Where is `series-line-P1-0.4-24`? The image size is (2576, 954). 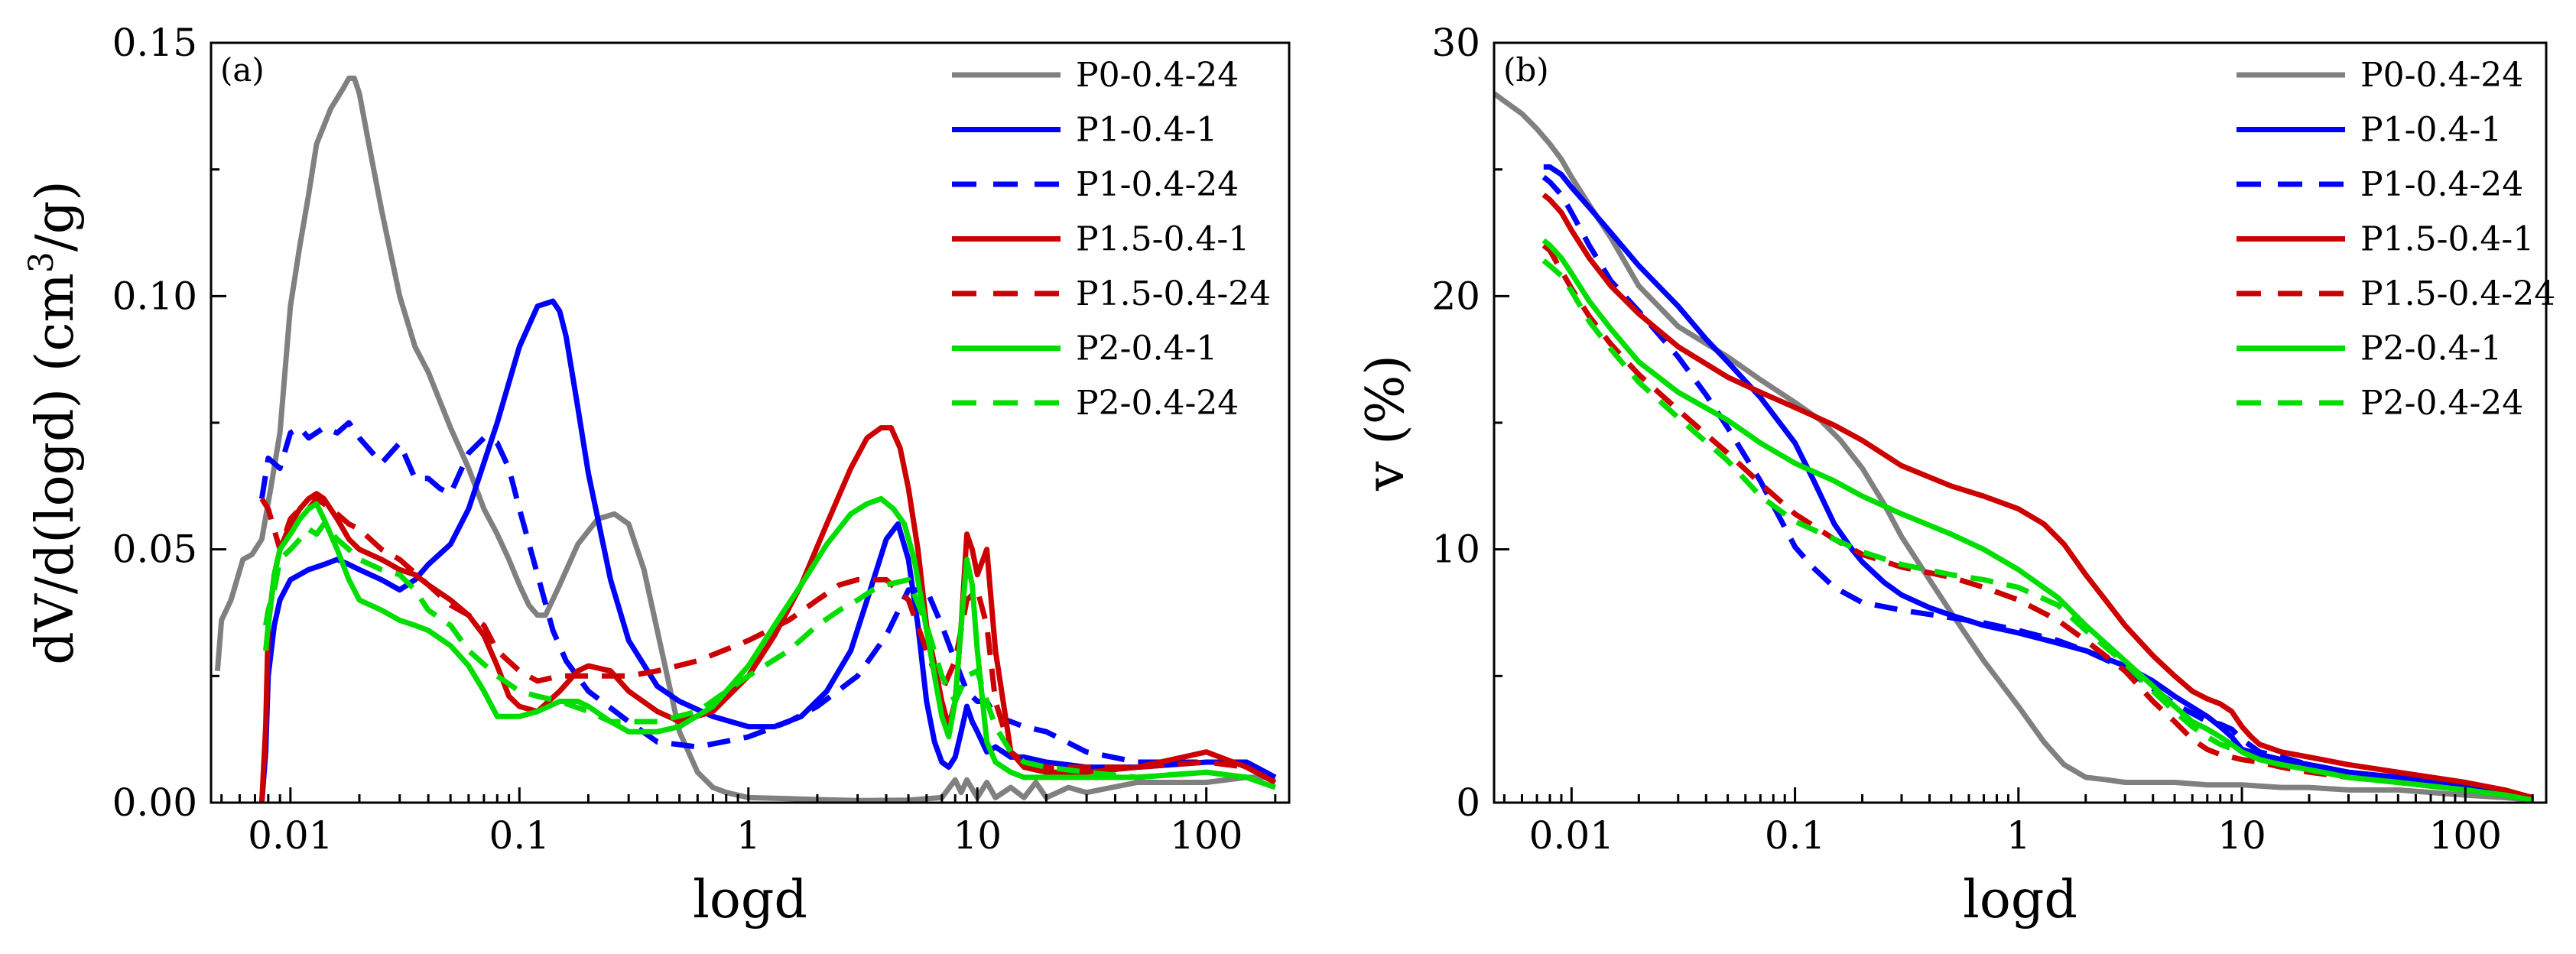 series-line-P1-0.4-24 is located at coordinates (768, 600).